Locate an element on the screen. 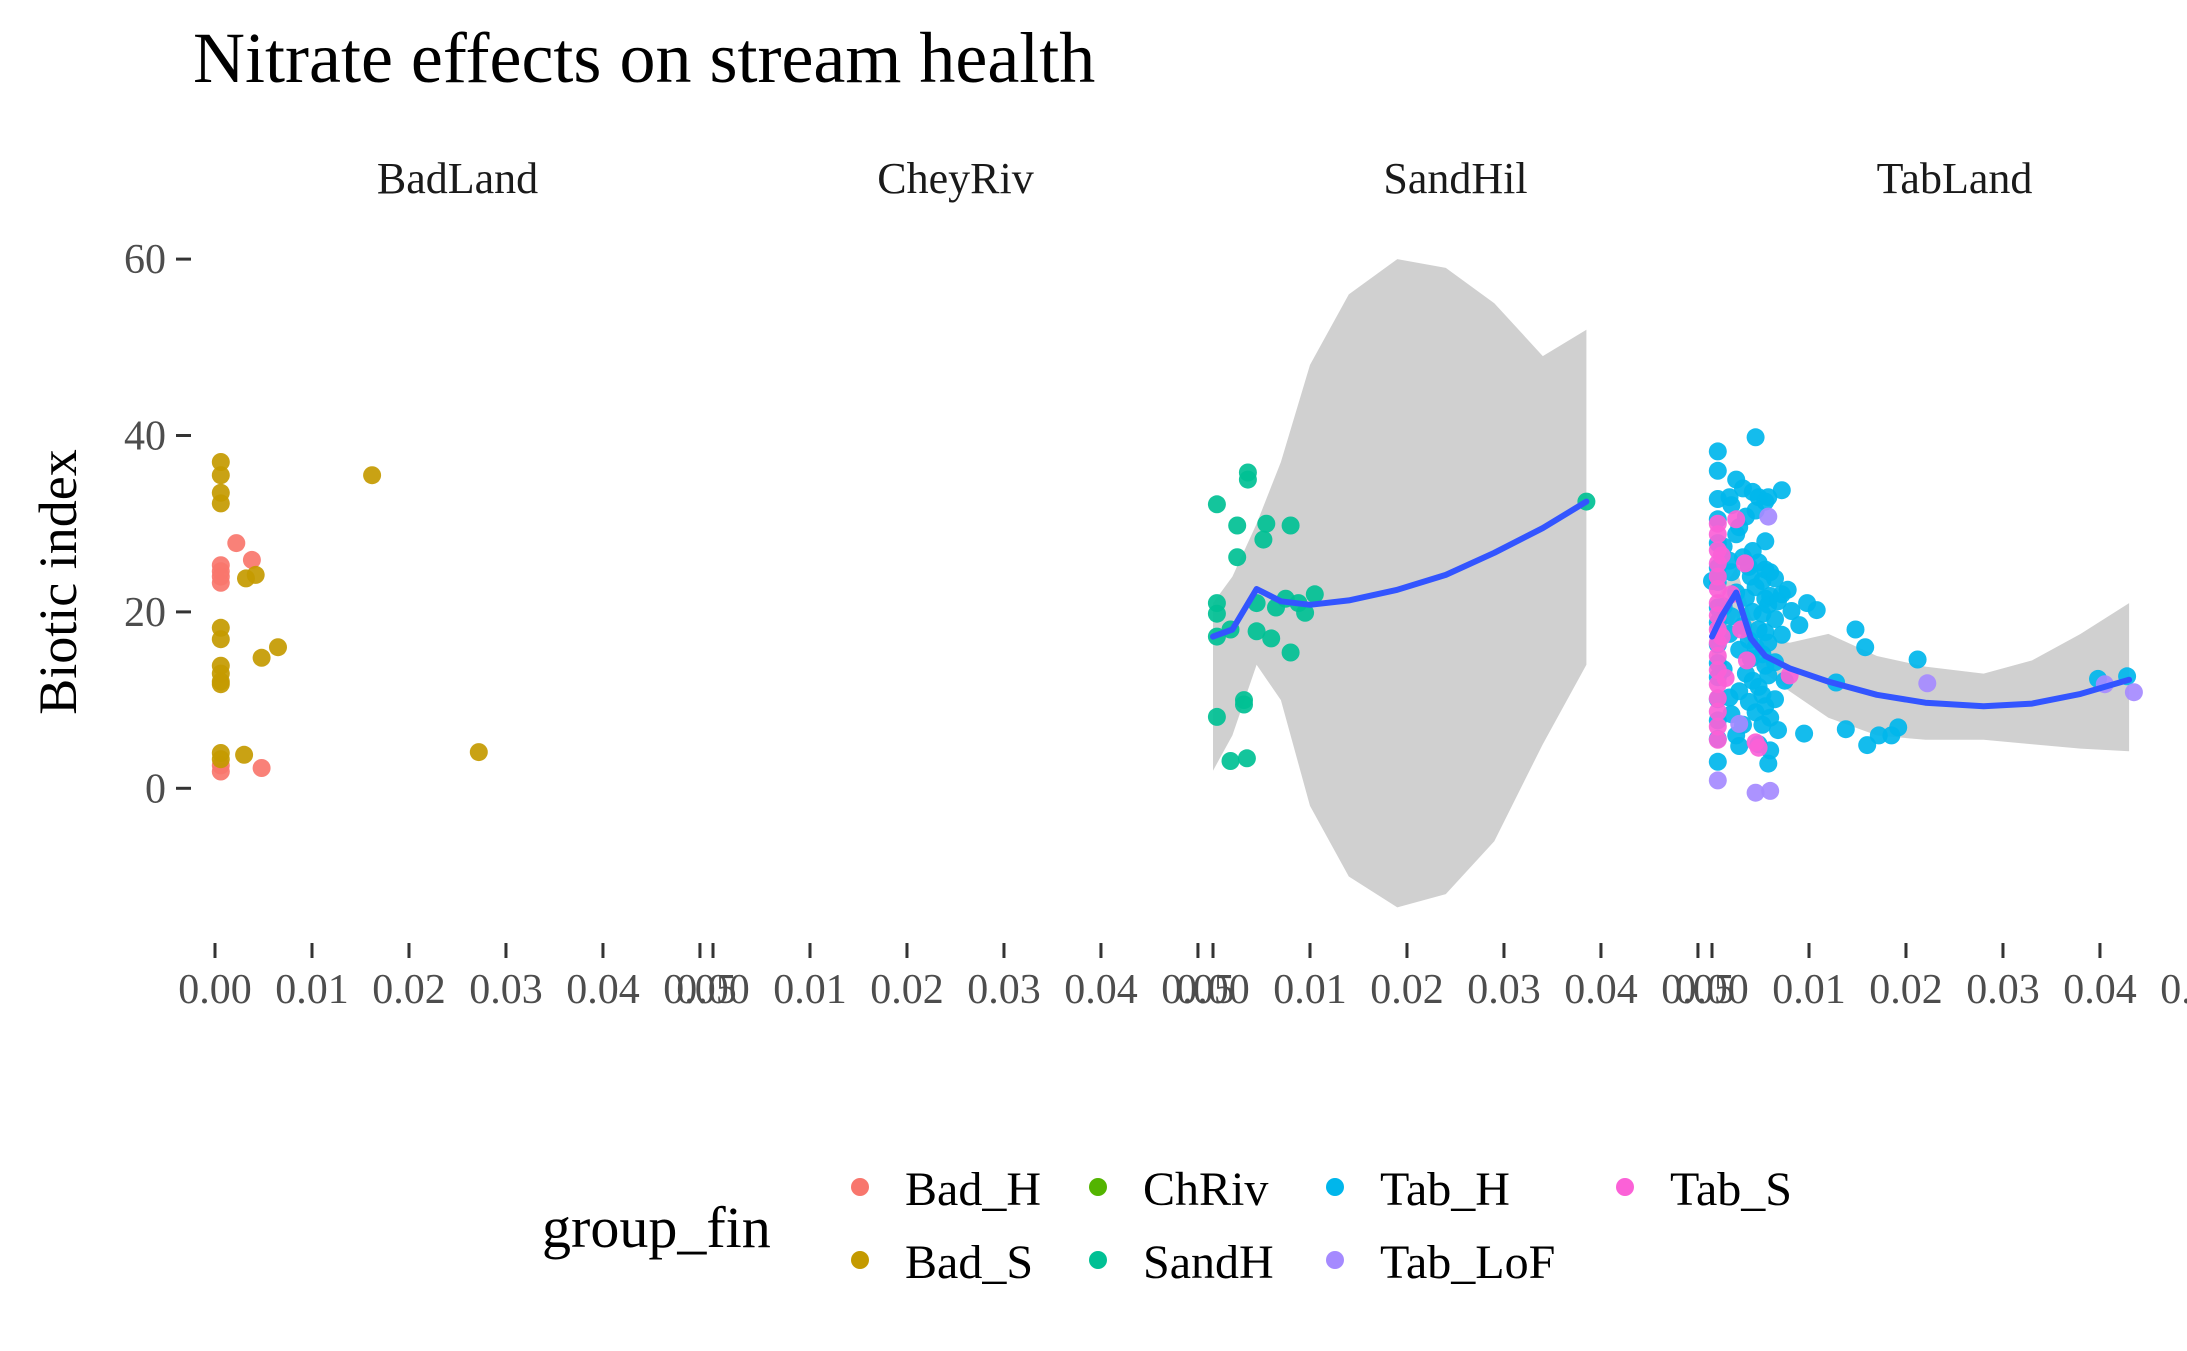  legend-label: Bad_H is located at coordinates (973, 1189).